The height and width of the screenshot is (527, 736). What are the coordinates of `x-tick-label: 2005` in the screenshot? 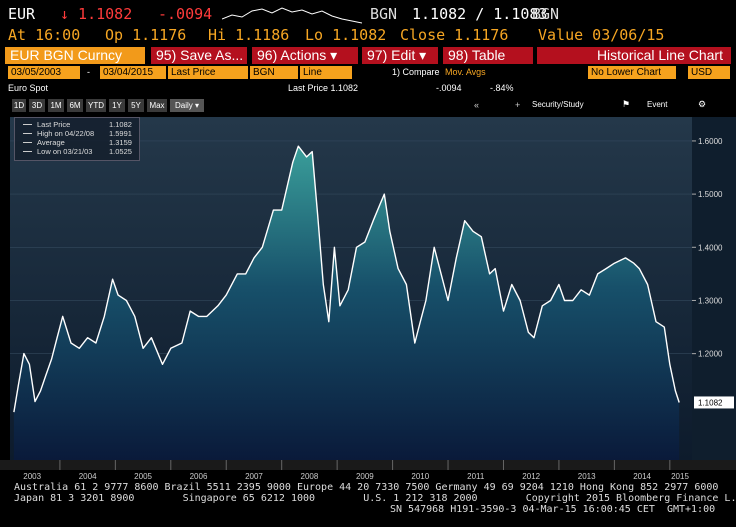 It's located at (143, 476).